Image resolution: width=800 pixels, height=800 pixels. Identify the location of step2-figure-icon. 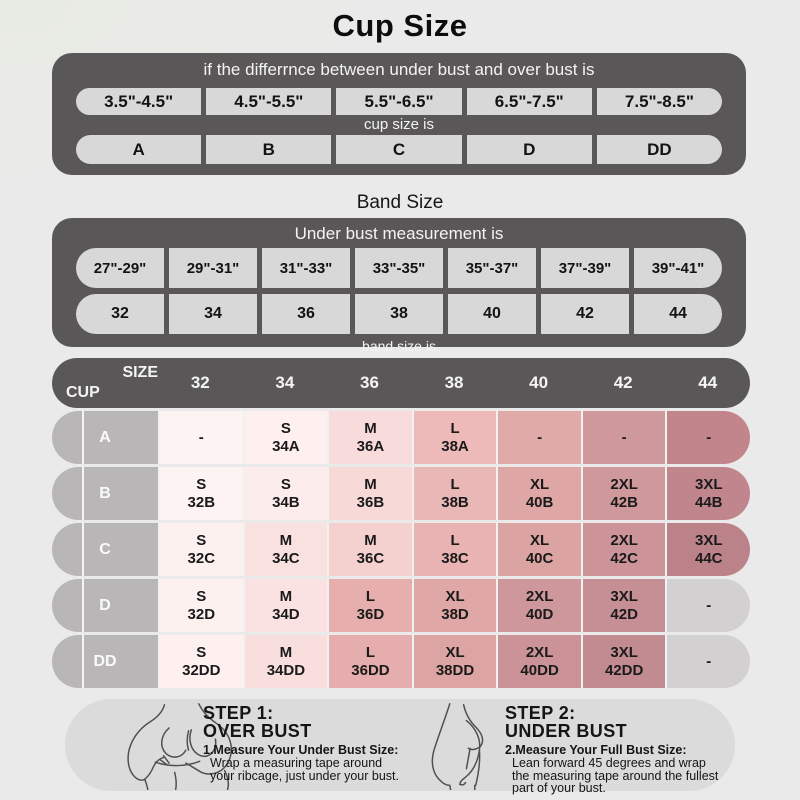
(459, 746).